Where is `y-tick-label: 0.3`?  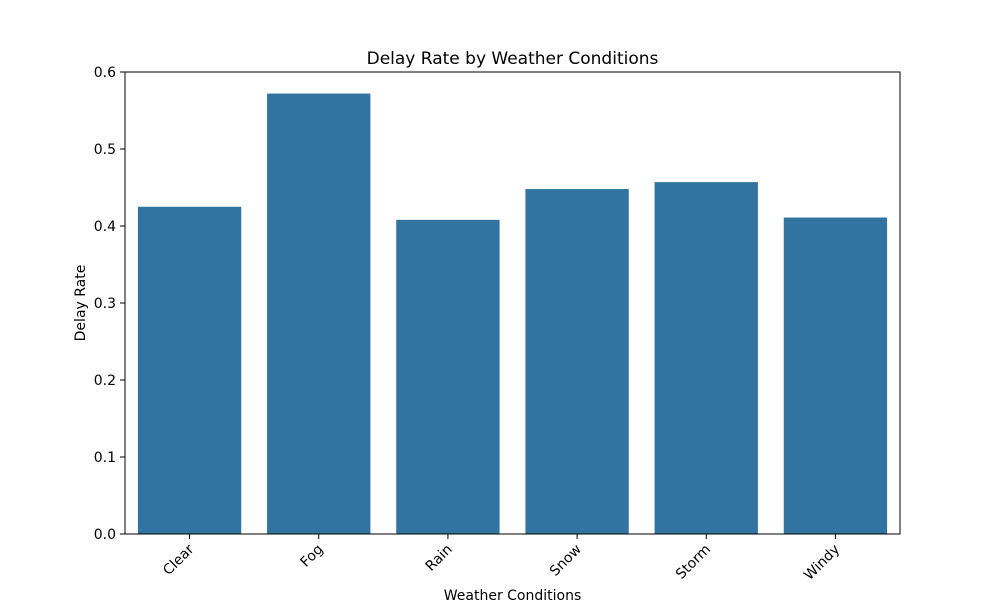 y-tick-label: 0.3 is located at coordinates (105, 304).